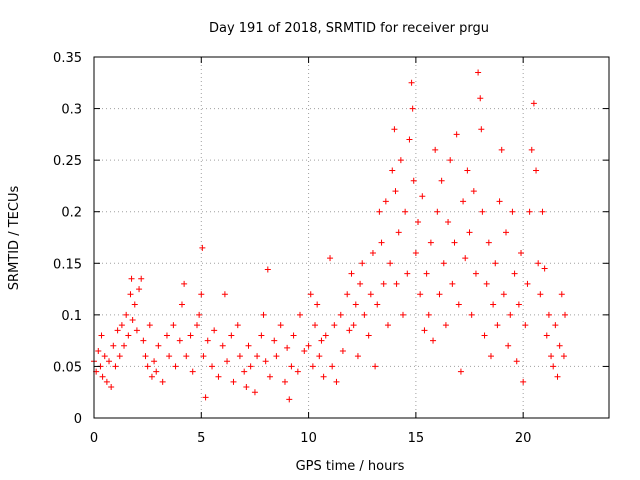 This screenshot has width=640, height=480. I want to click on y-tick-label: 0.05, so click(67, 367).